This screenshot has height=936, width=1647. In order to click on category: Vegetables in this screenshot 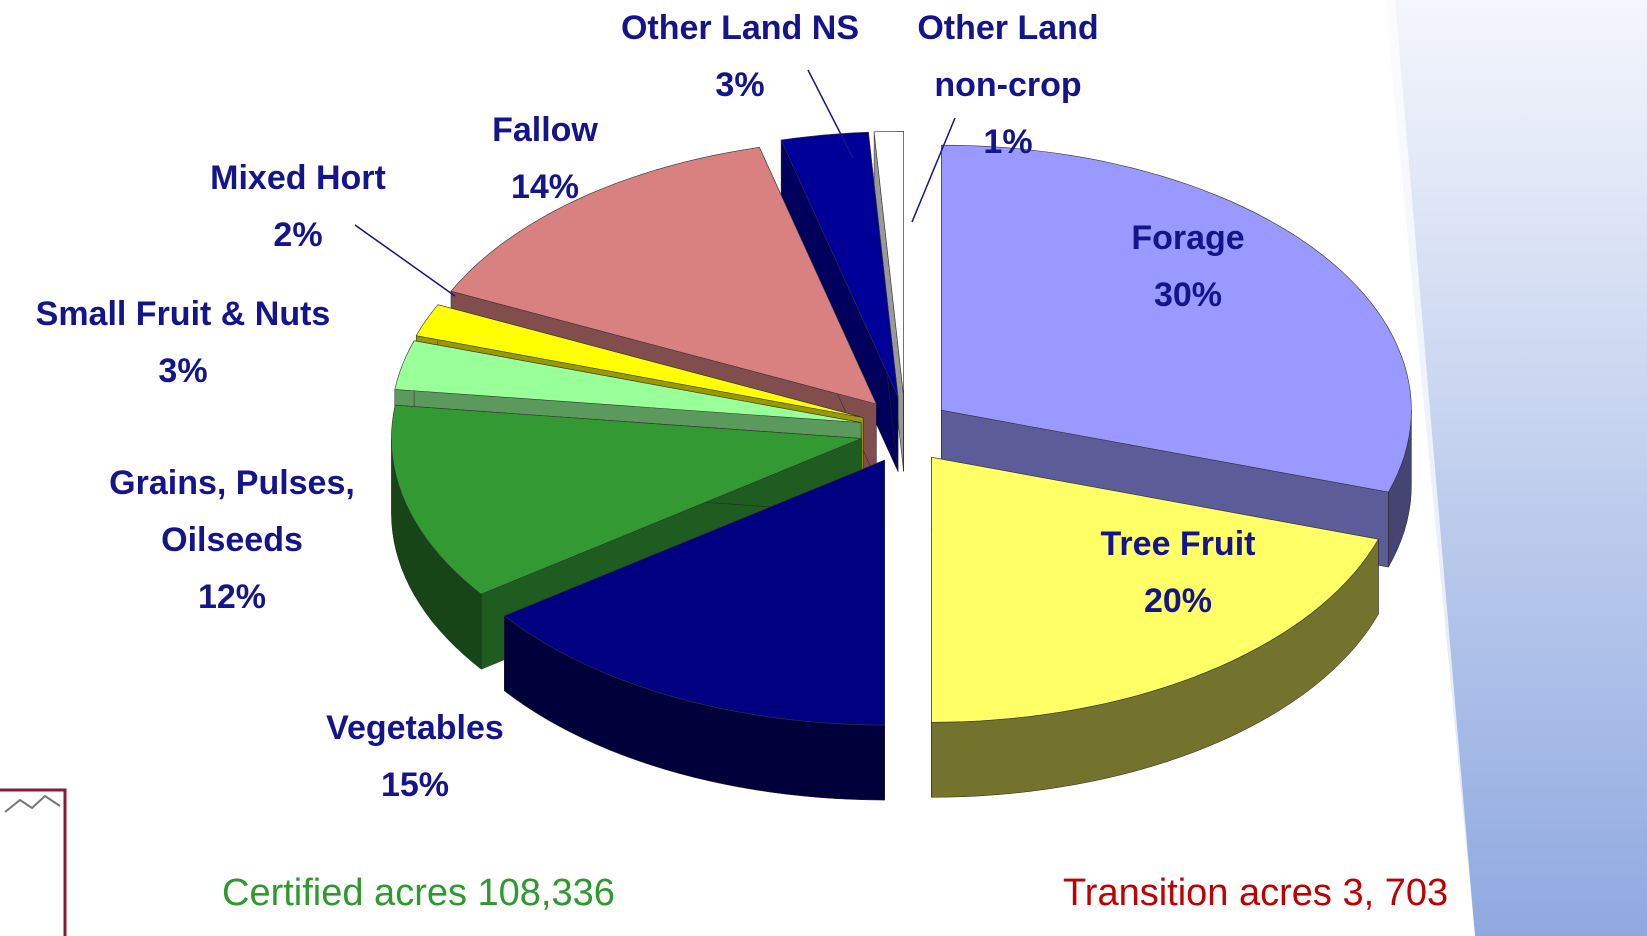, I will do `click(415, 728)`.